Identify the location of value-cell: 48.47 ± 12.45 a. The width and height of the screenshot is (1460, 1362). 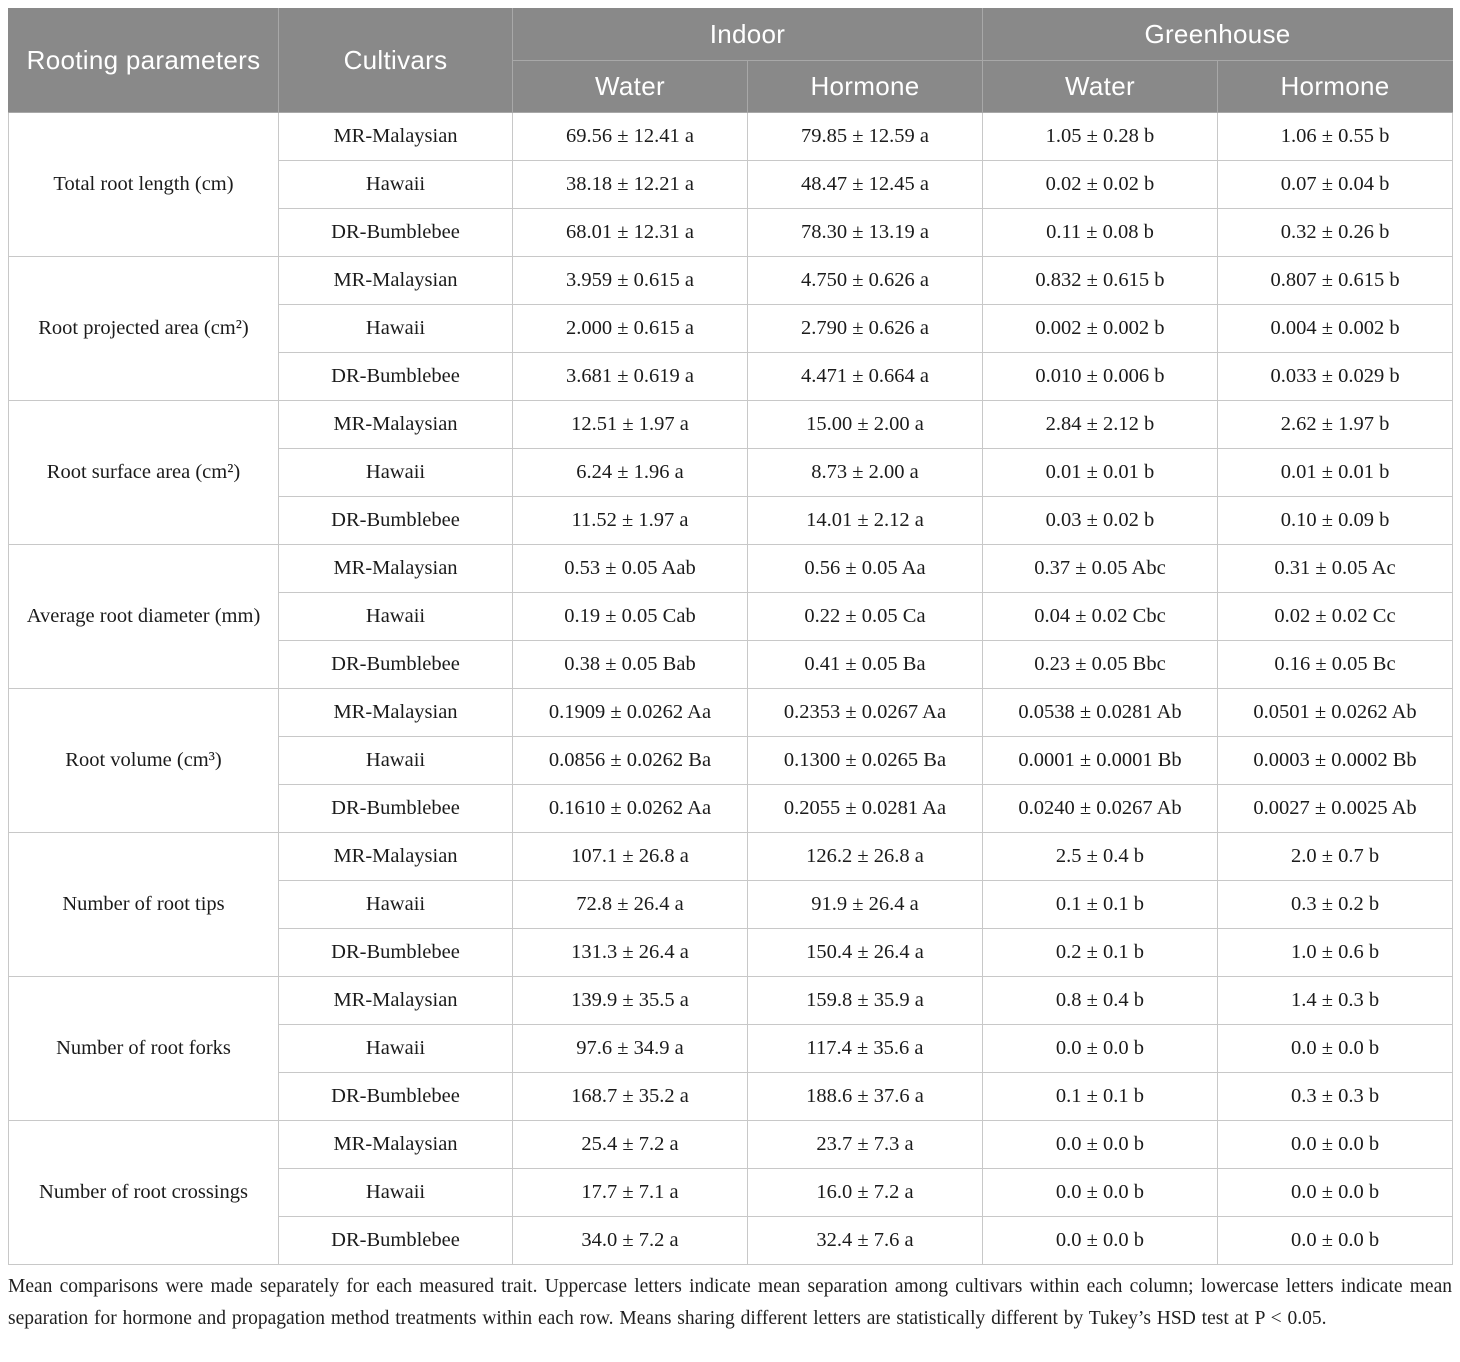
(865, 184).